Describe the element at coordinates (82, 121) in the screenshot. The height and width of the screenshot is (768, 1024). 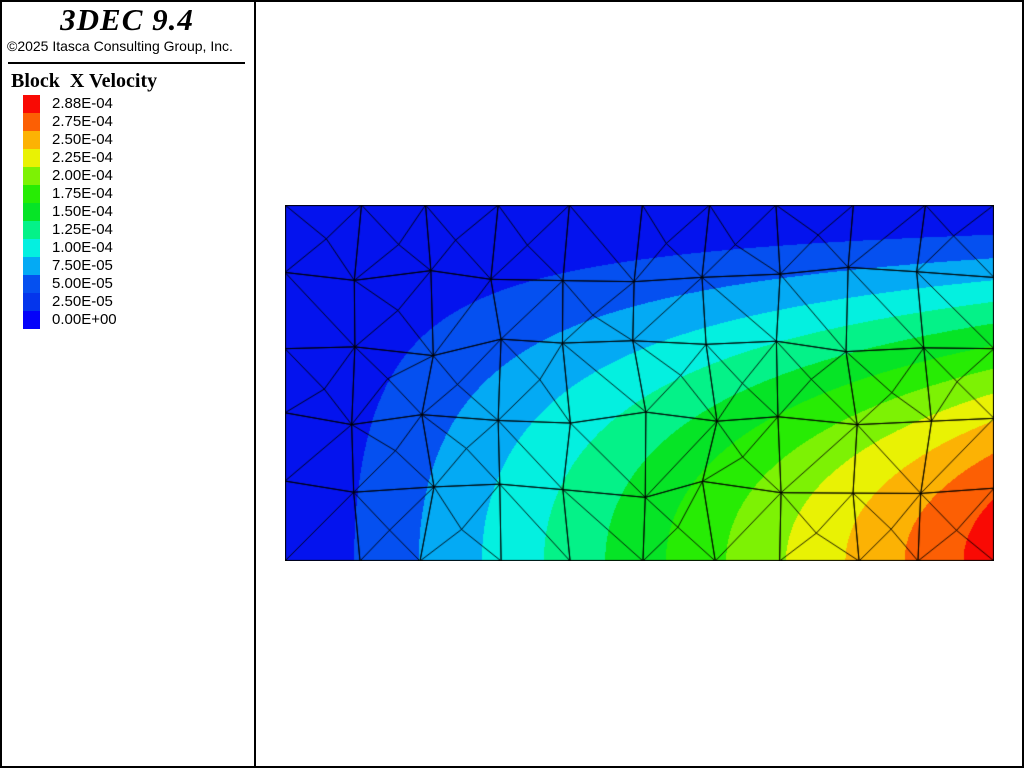
I see `legend-value-label: 2.75E-04` at that location.